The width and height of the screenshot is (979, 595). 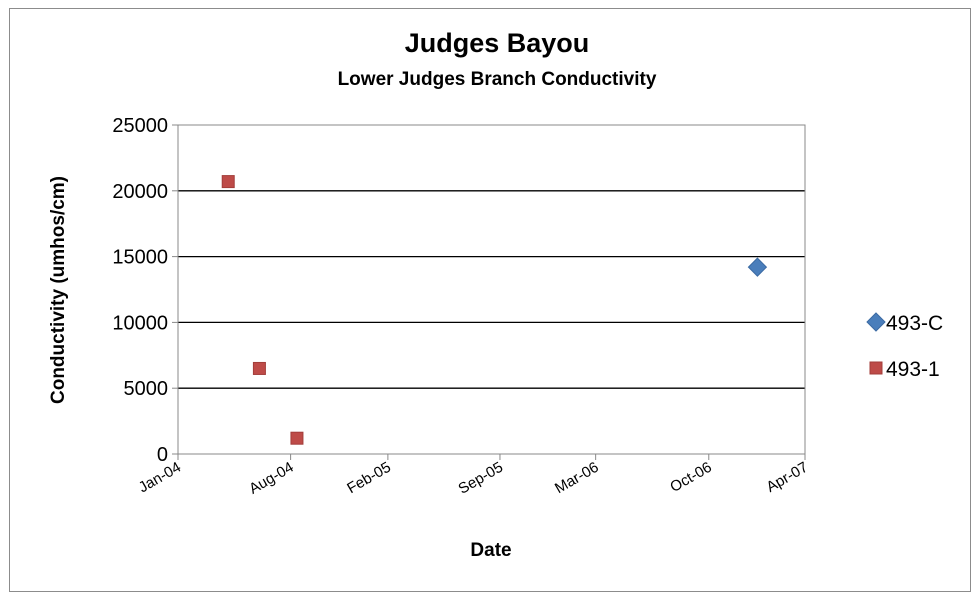 What do you see at coordinates (140, 126) in the screenshot?
I see `y-tick-label-5: 25000` at bounding box center [140, 126].